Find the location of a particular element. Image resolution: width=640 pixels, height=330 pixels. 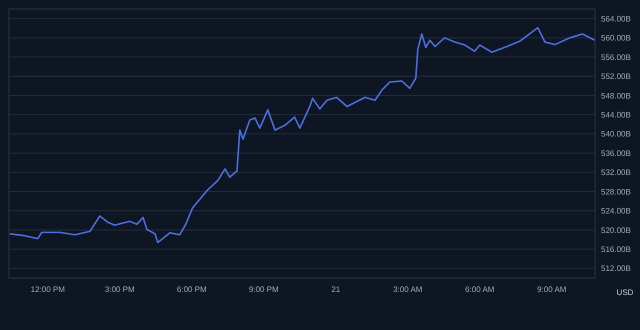

y-tick-label: 536.00B is located at coordinates (616, 153).